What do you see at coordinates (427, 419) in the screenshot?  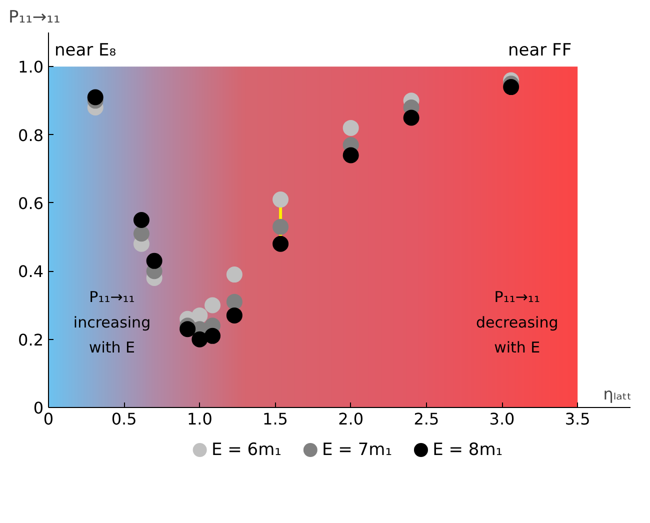 I see `x-tick-label: 2.5` at bounding box center [427, 419].